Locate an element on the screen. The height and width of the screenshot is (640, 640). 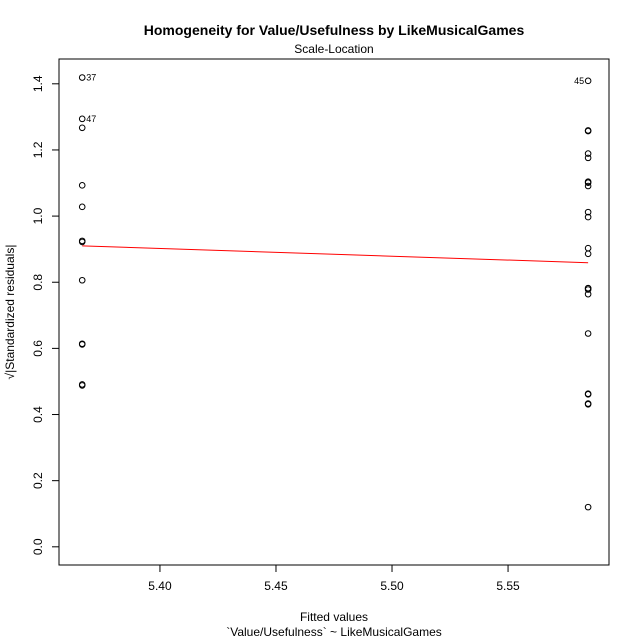
point-labels-layer: 37 47 45 is located at coordinates (335, 98).